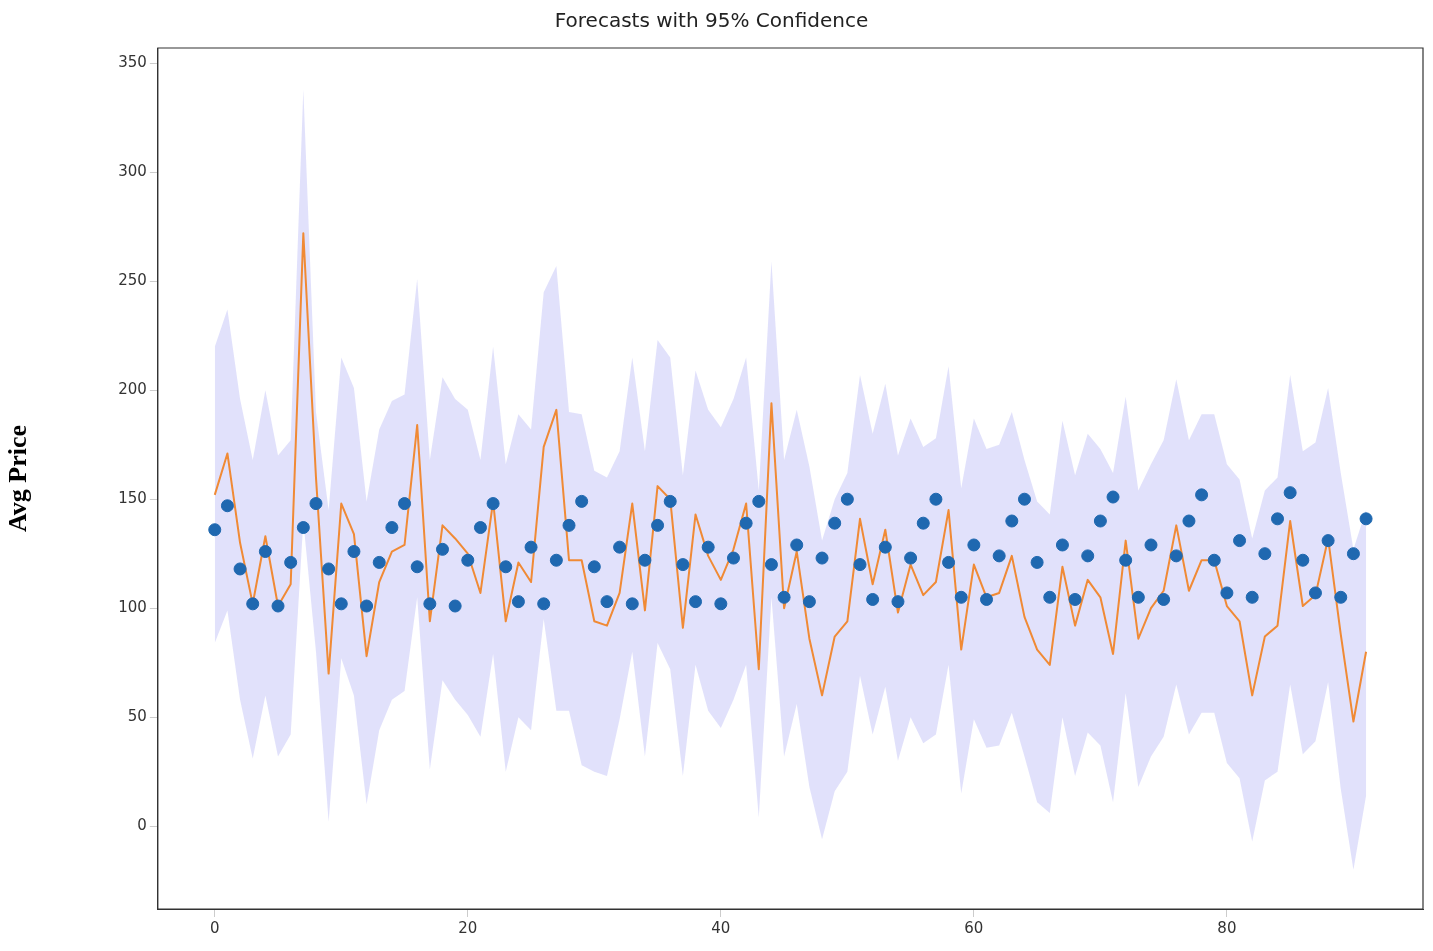 Image resolution: width=1433 pixels, height=951 pixels. I want to click on y-tick-label: 250, so click(132, 280).